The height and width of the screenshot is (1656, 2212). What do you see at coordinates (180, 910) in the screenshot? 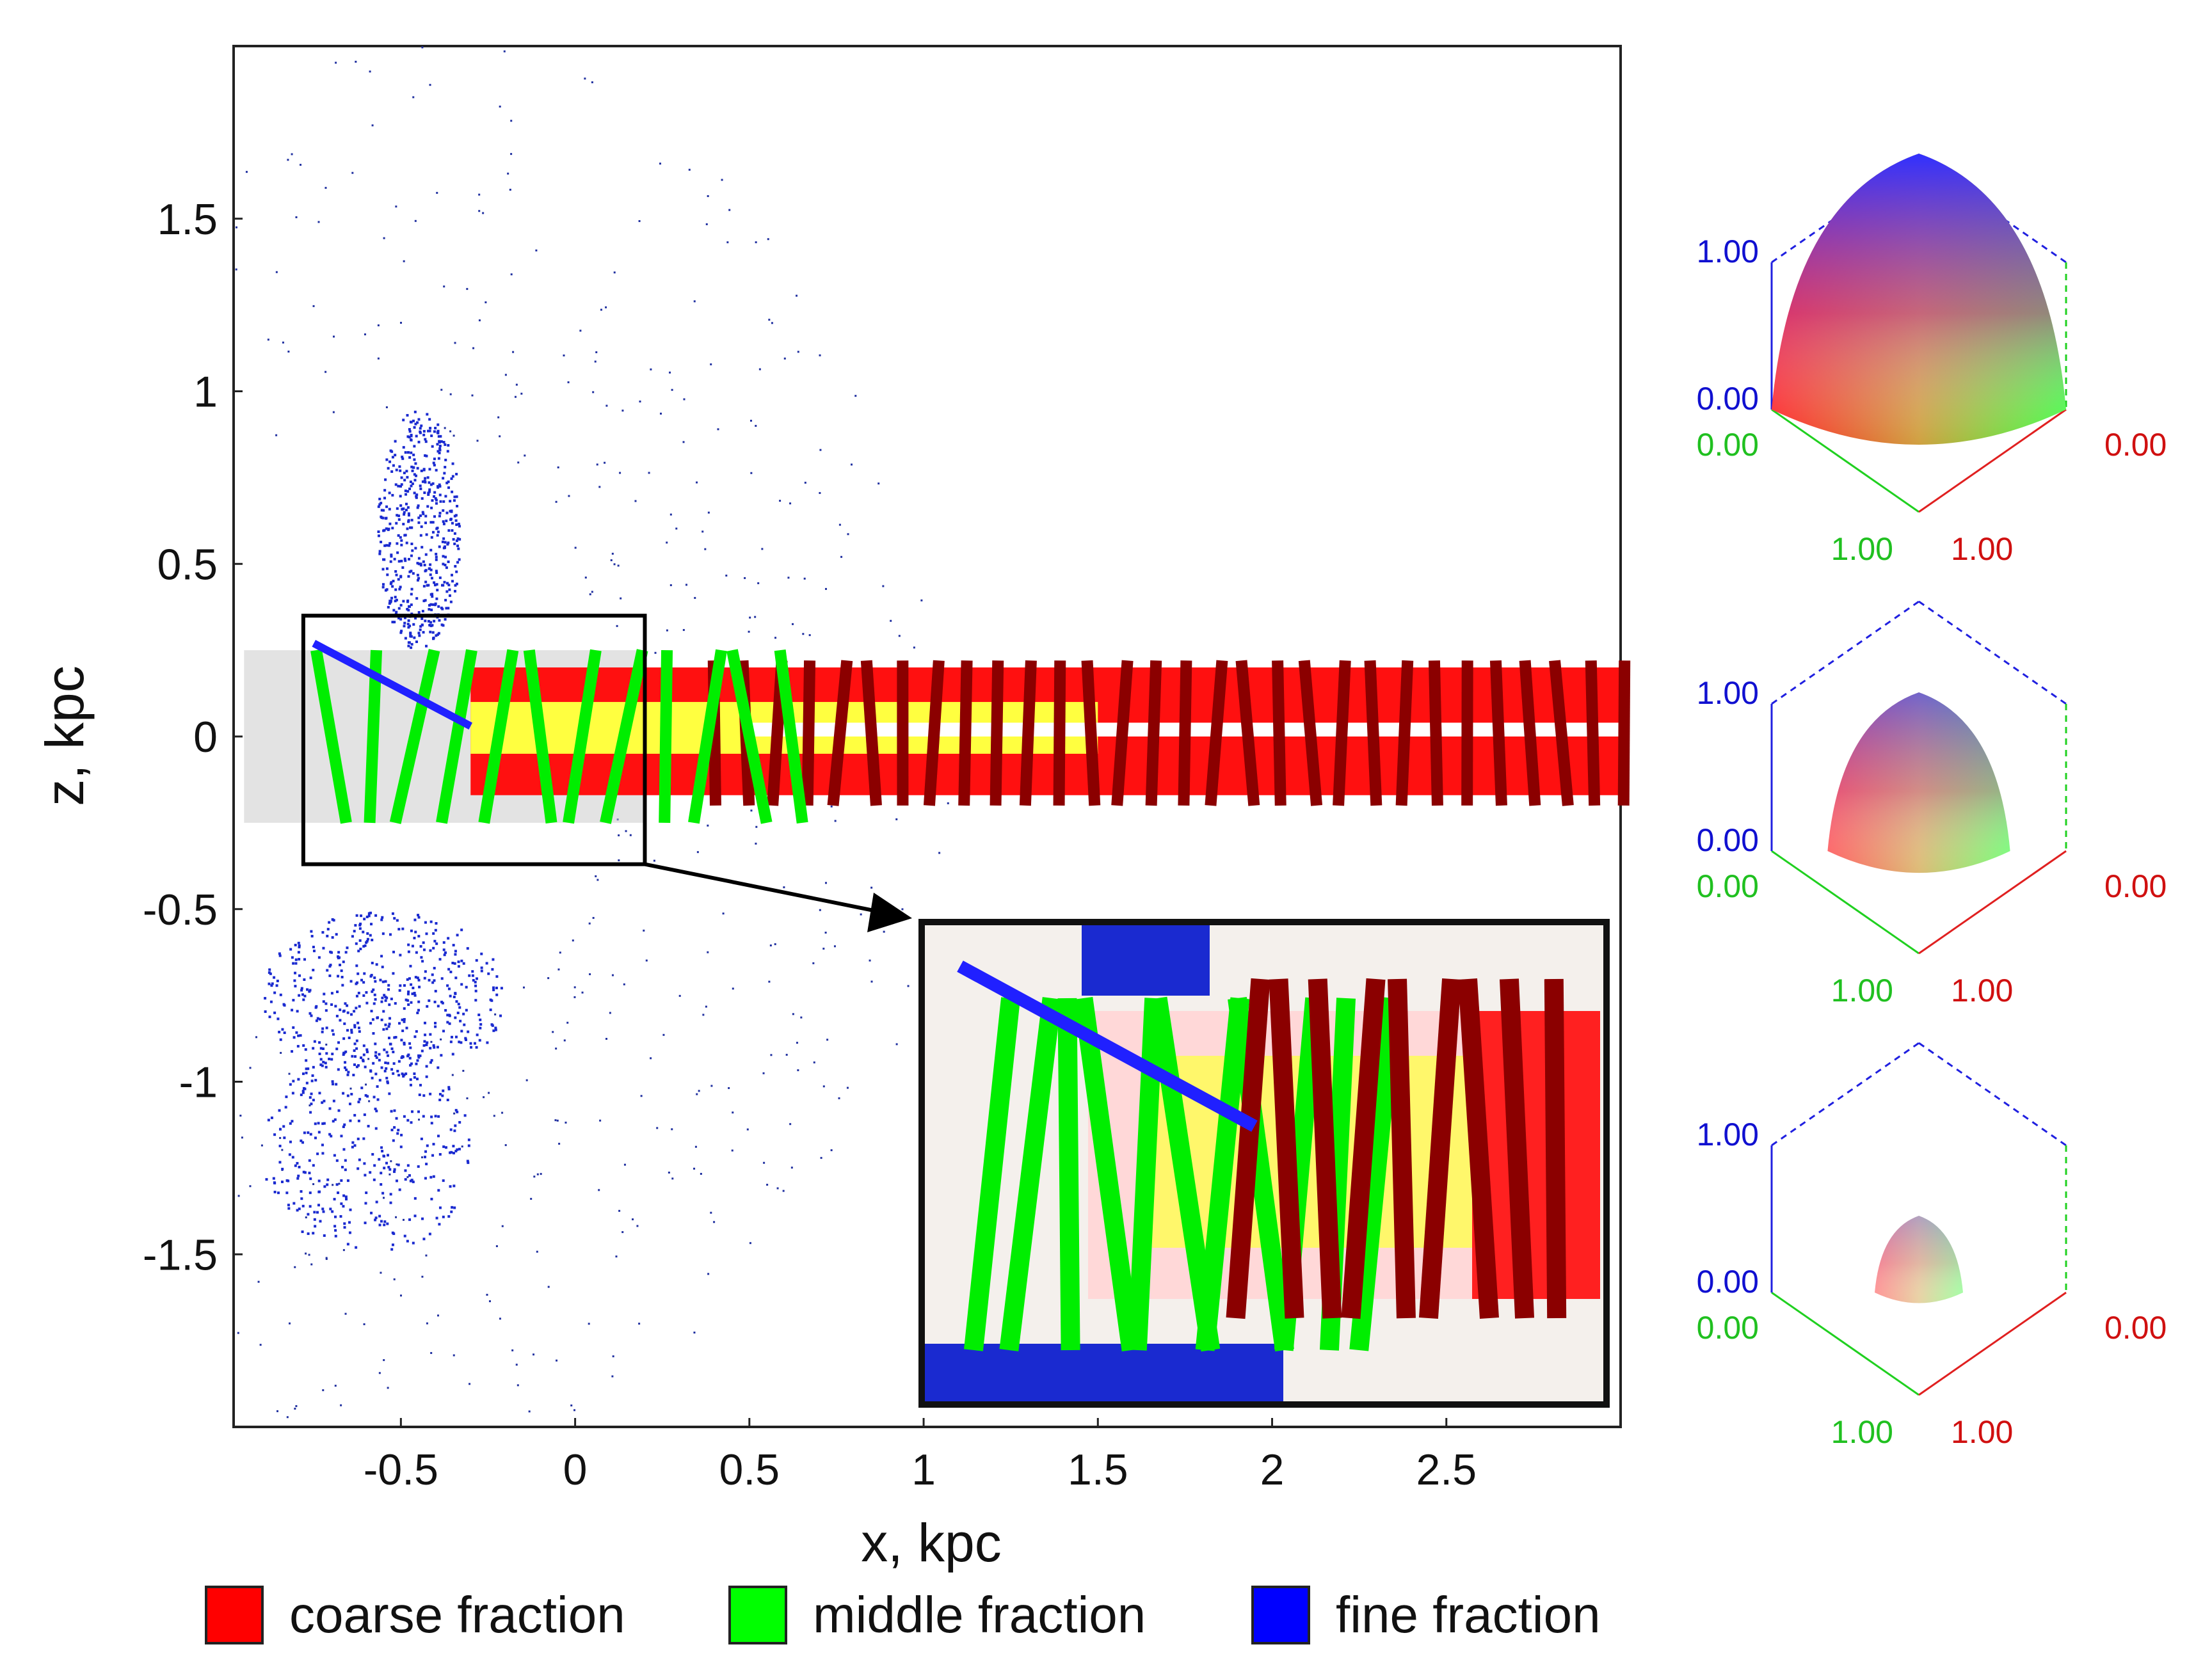
I see `y-tick-label: -0.5` at bounding box center [180, 910].